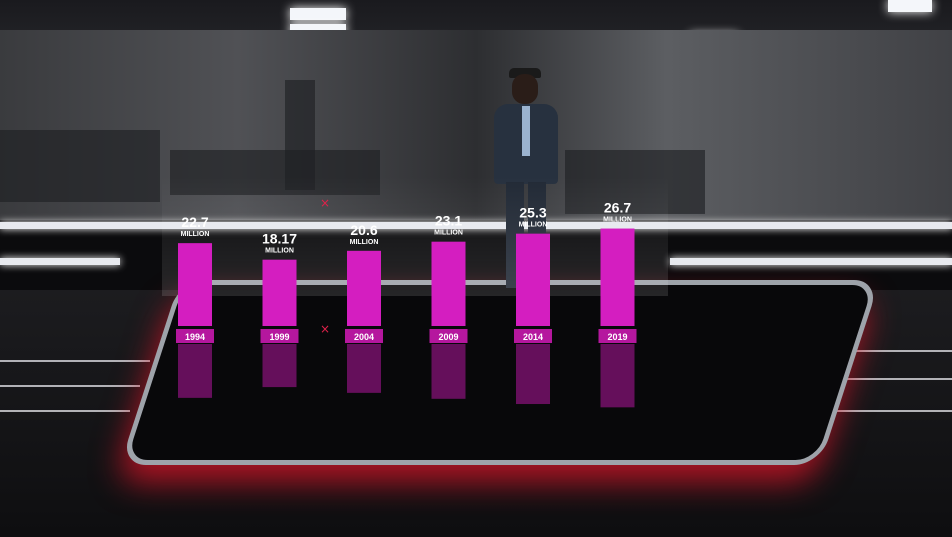 This screenshot has width=952, height=537. I want to click on presenter-hat, so click(525, 73).